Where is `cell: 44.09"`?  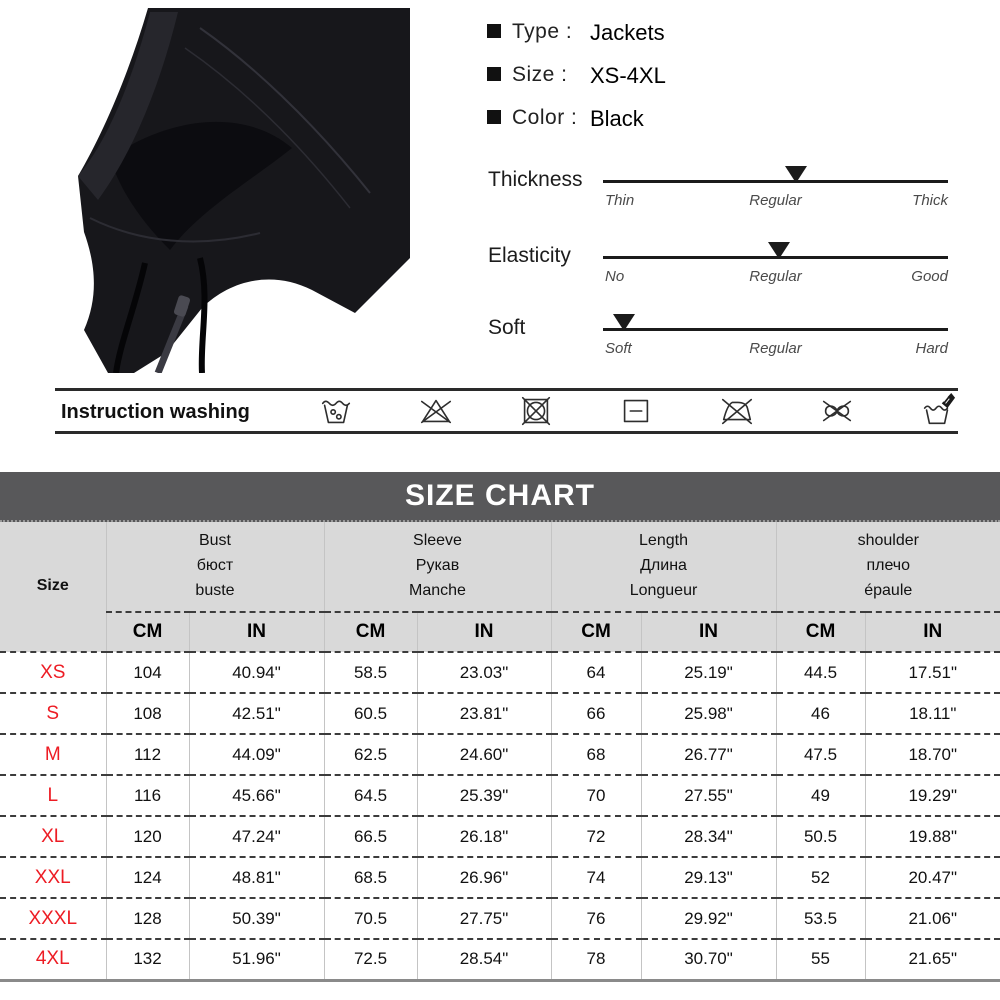 cell: 44.09" is located at coordinates (257, 754).